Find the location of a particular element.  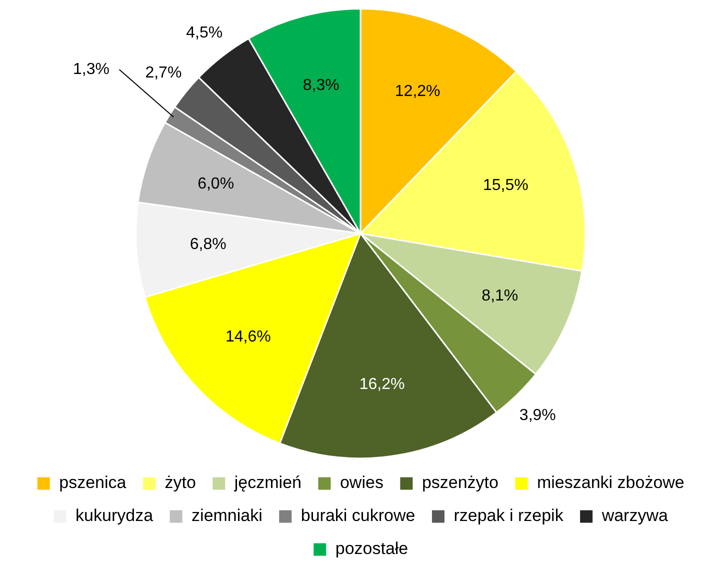

legend-label: jęczmień is located at coordinates (267, 482).